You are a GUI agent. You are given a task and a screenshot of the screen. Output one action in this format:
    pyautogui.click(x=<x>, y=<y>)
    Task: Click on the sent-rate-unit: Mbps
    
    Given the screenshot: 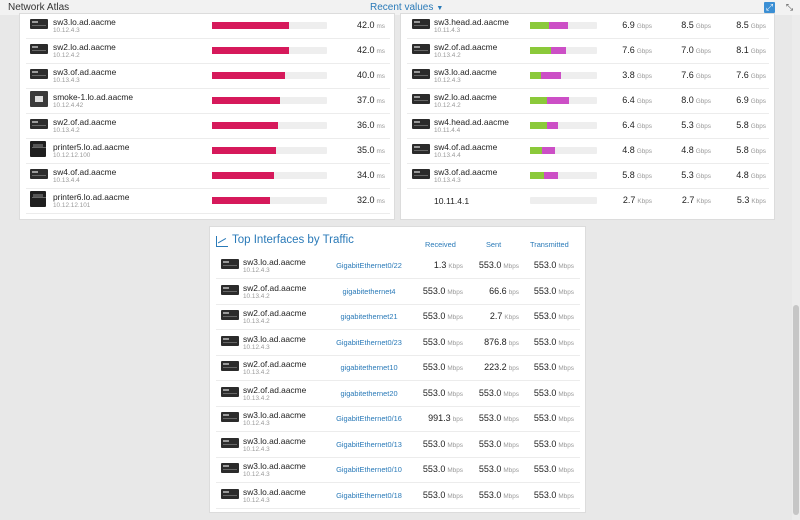 What is the action you would take?
    pyautogui.click(x=511, y=266)
    